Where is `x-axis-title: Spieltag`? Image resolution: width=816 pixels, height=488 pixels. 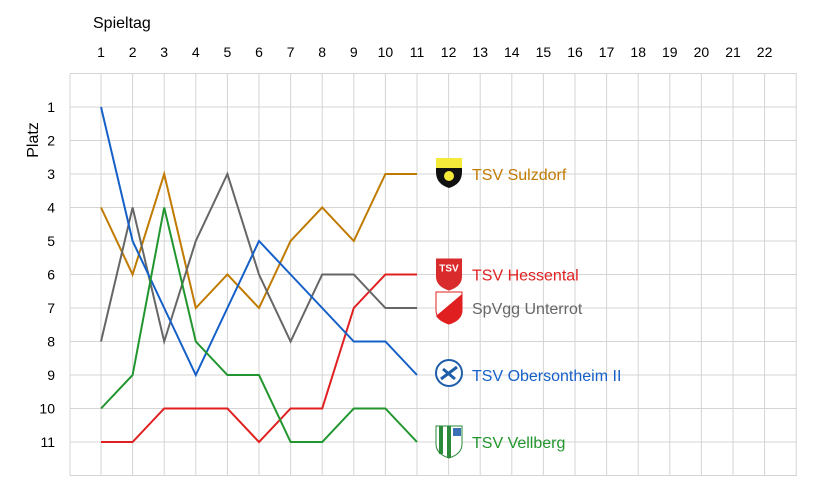 x-axis-title: Spieltag is located at coordinates (122, 23).